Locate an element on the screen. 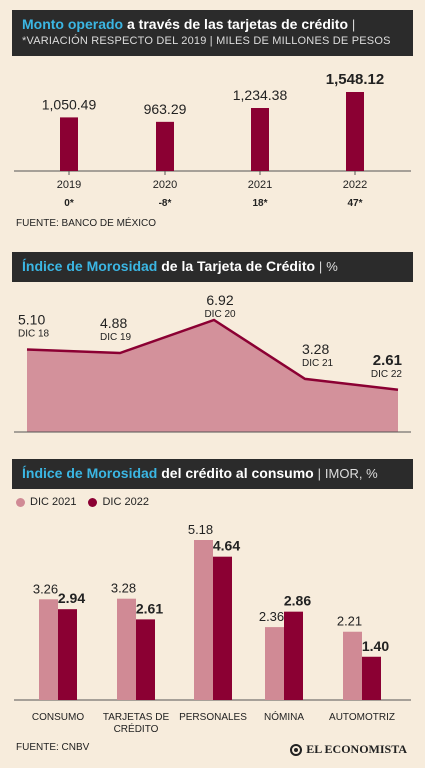 This screenshot has width=425, height=768. legend-item-2021: DIC 2021 is located at coordinates (46, 502).